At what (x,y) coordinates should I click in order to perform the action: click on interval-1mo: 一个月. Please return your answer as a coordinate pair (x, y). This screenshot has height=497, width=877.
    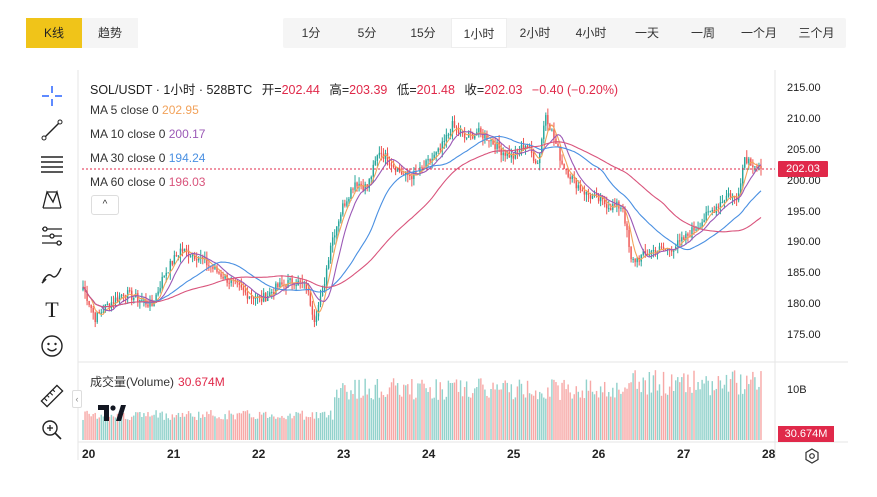
    Looking at the image, I should click on (758, 33).